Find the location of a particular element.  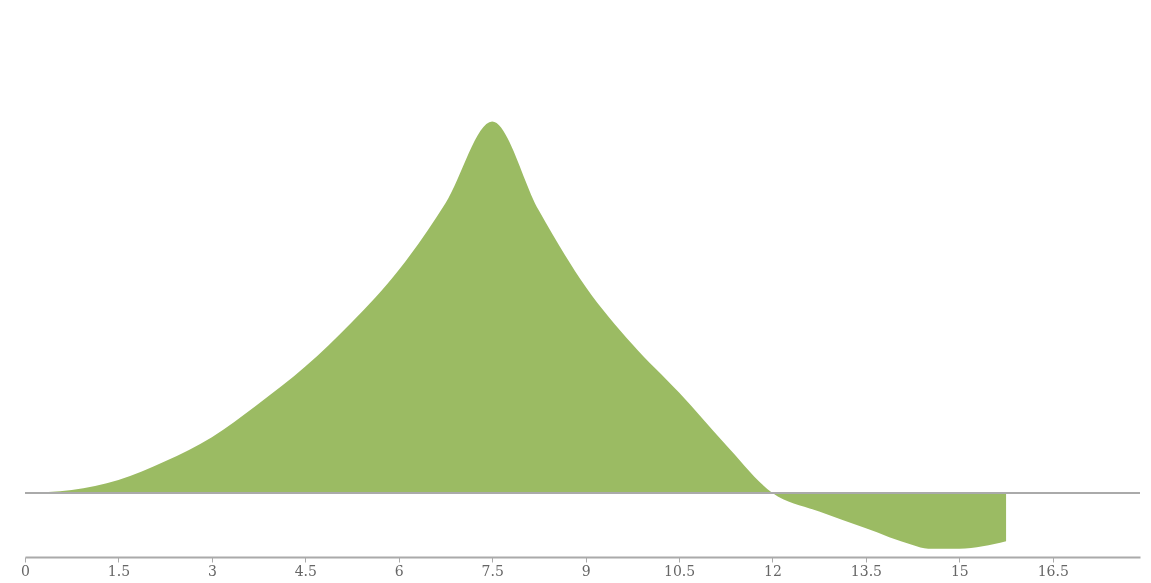

x-tick-label: 16.5 is located at coordinates (1053, 570).